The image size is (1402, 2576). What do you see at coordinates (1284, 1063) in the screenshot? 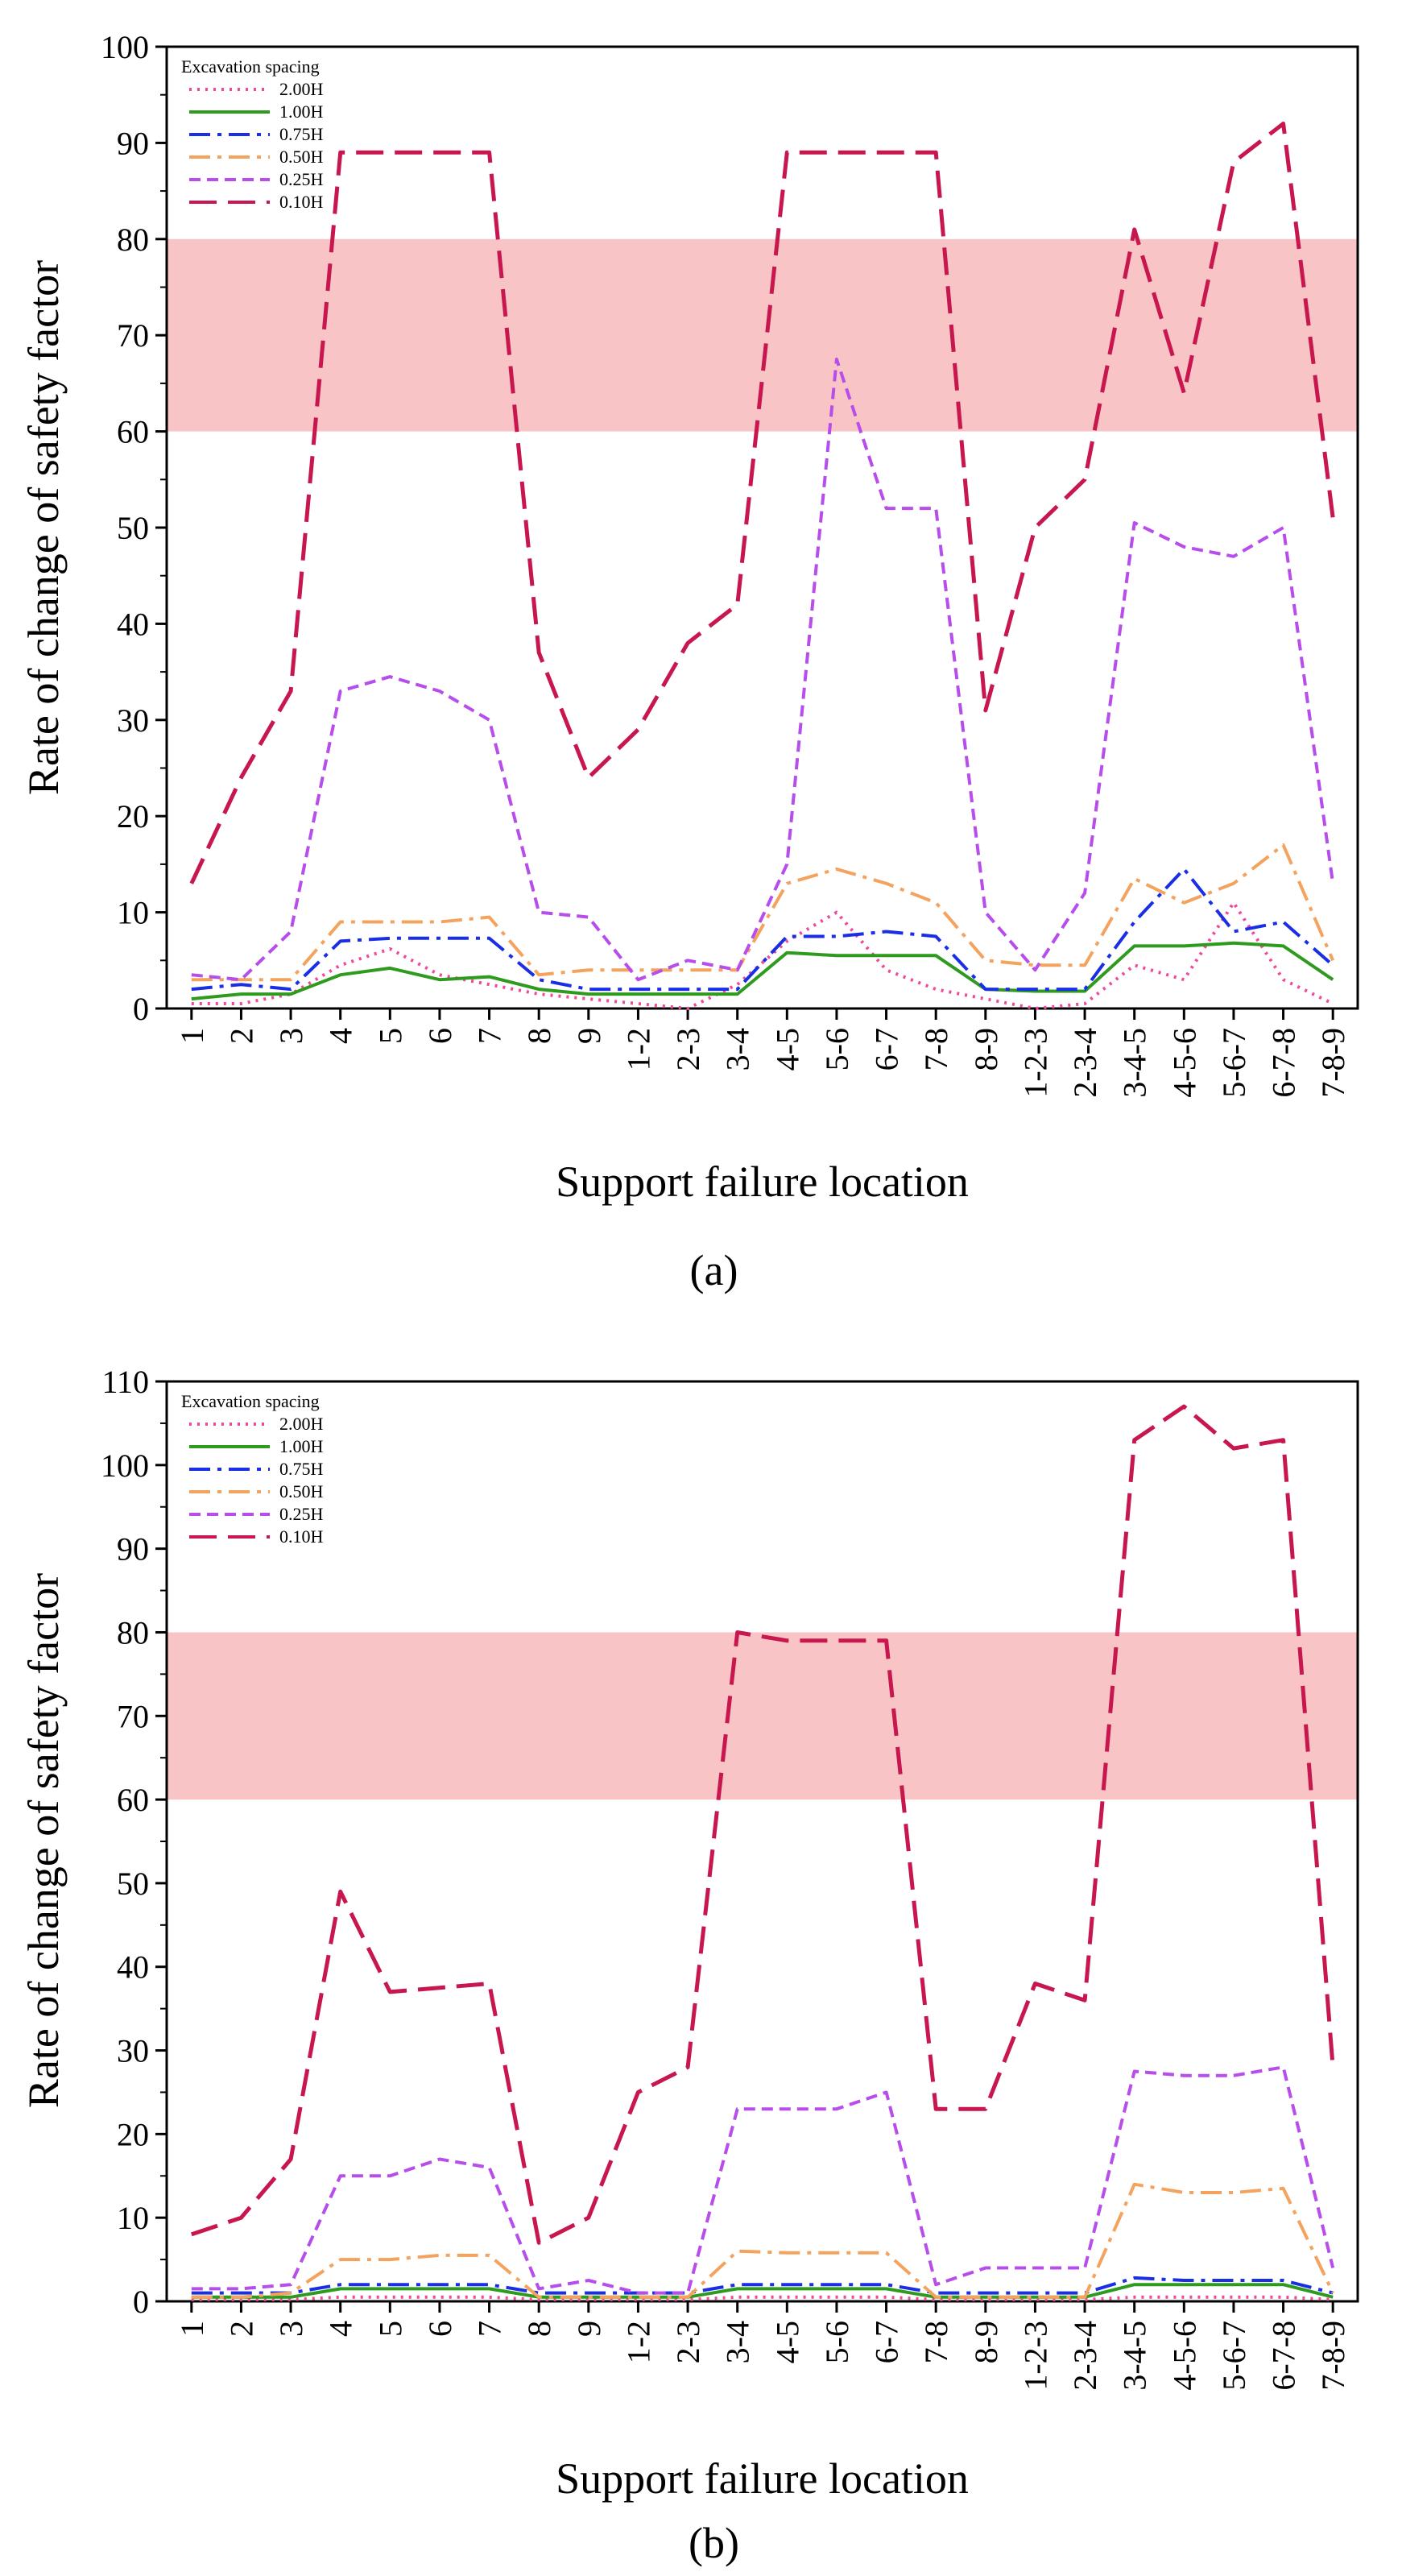
I see `x-tick-label: 6-7-8` at bounding box center [1284, 1063].